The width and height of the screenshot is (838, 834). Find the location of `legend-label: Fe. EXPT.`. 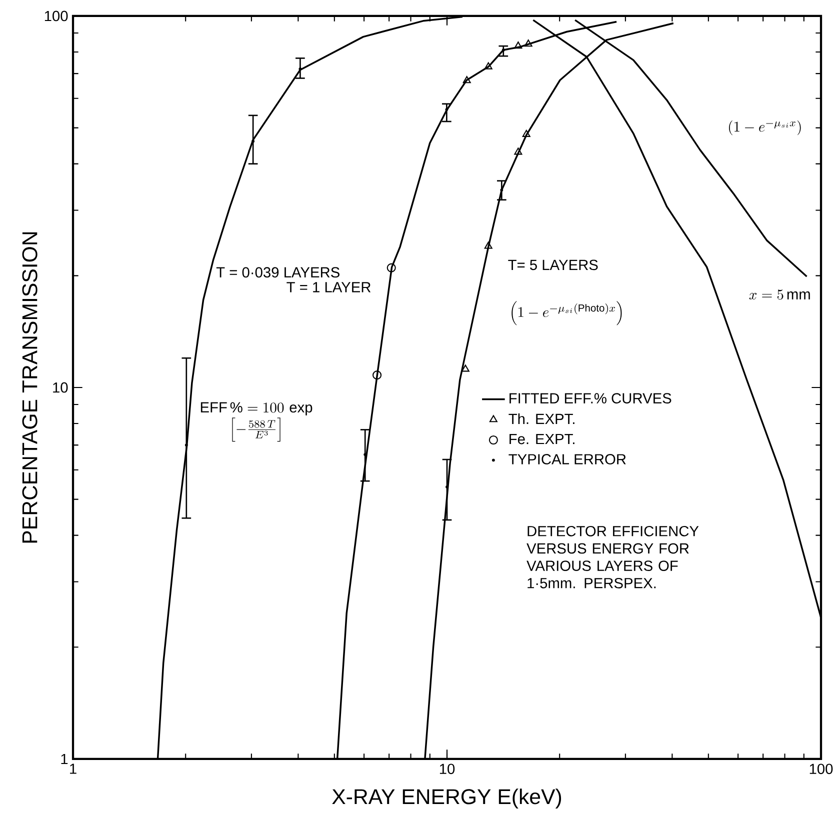

legend-label: Fe. EXPT. is located at coordinates (542, 439).